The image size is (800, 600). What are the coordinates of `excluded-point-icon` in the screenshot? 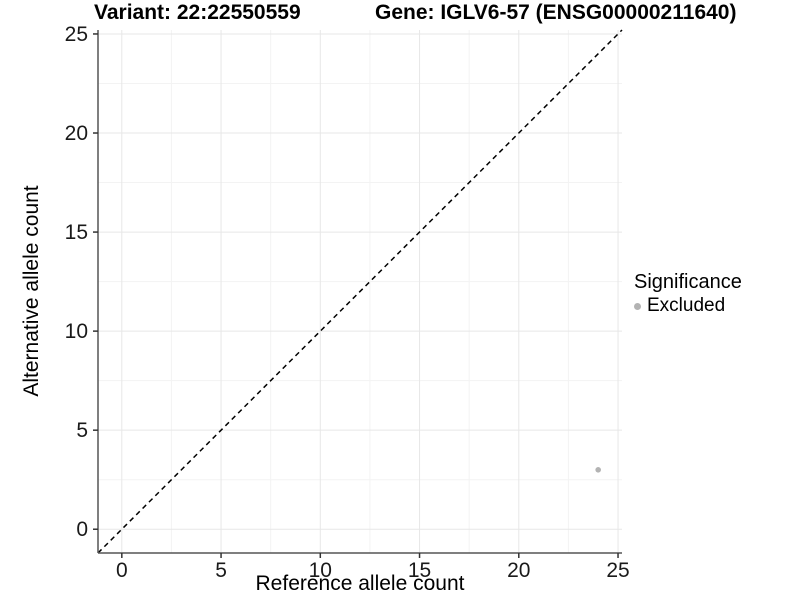 It's located at (637, 306).